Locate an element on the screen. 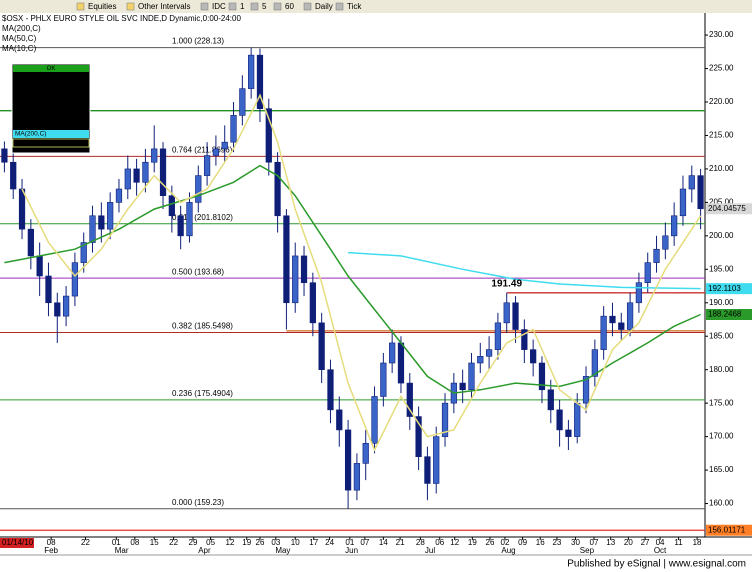 The image size is (752, 572). fib-label: 0.500 (193.68) is located at coordinates (198, 271).